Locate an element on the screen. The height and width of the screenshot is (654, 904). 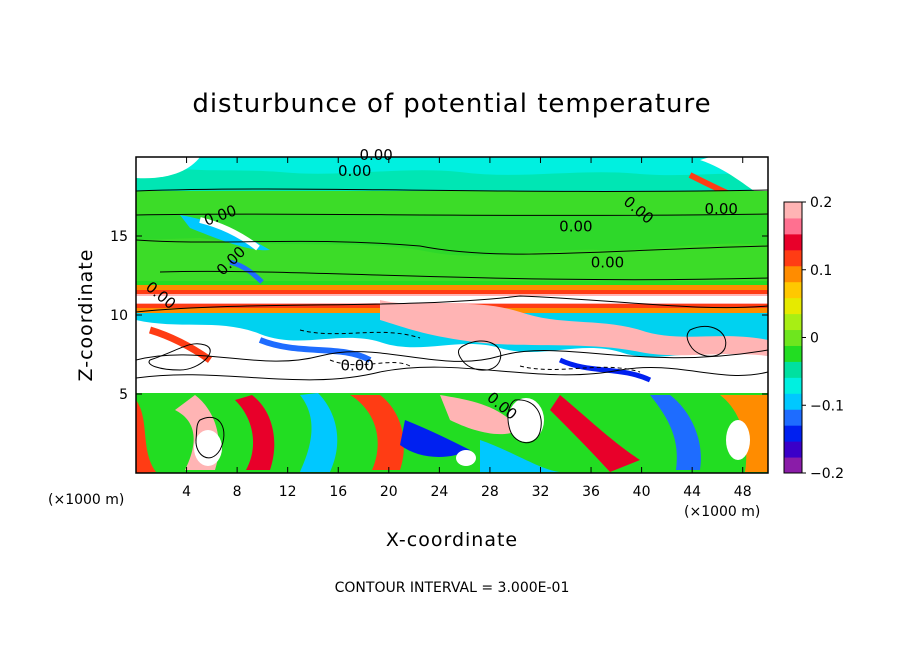
colorbar-tick-label: −0.1 is located at coordinates (827, 406).